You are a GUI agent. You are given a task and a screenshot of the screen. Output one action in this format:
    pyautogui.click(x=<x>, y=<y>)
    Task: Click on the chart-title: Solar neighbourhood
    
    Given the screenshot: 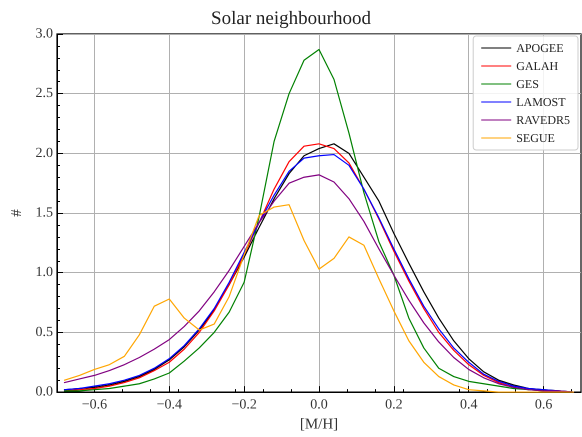 What is the action you would take?
    pyautogui.click(x=291, y=18)
    